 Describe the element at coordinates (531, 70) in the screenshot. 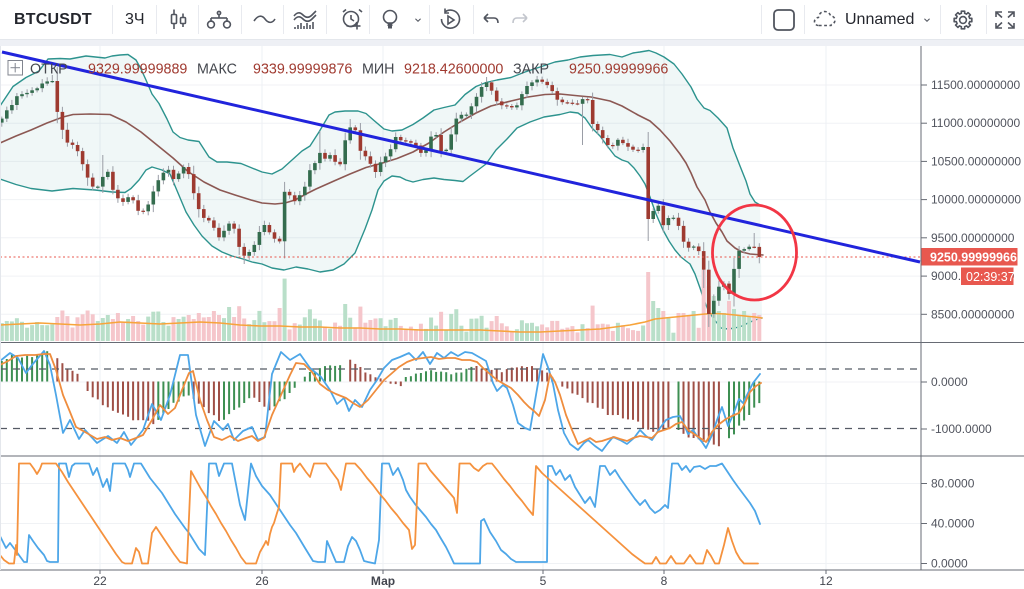

I see `svg-text: ЗАКР` at that location.